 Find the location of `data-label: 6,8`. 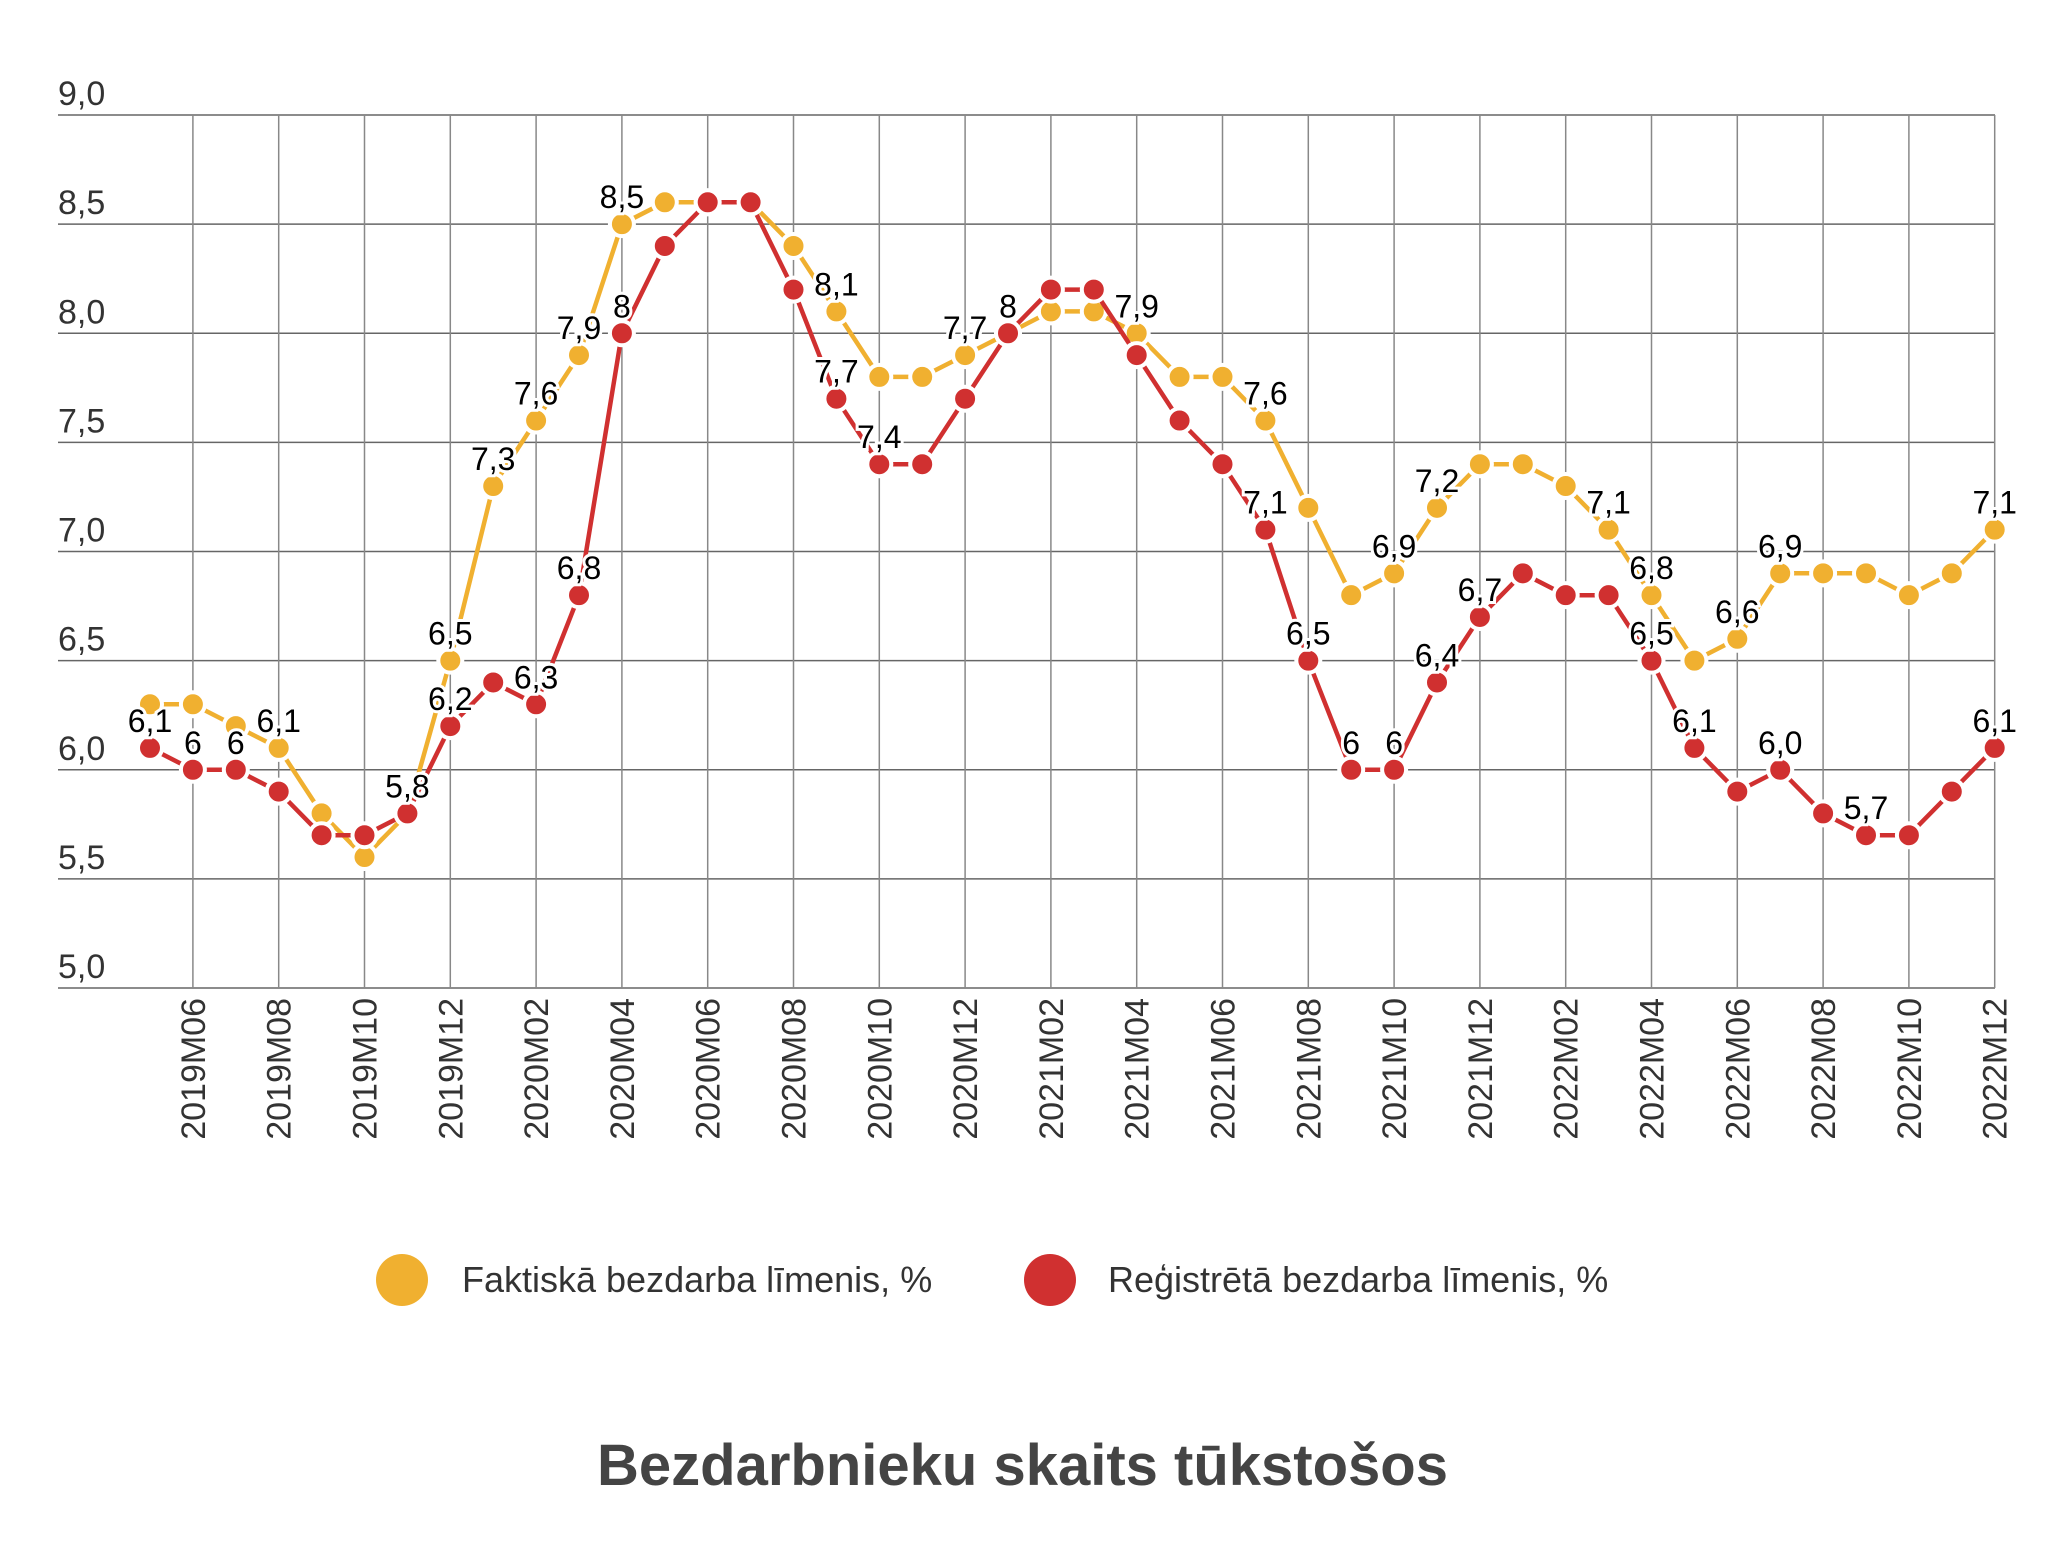

data-label: 6,8 is located at coordinates (1651, 568).